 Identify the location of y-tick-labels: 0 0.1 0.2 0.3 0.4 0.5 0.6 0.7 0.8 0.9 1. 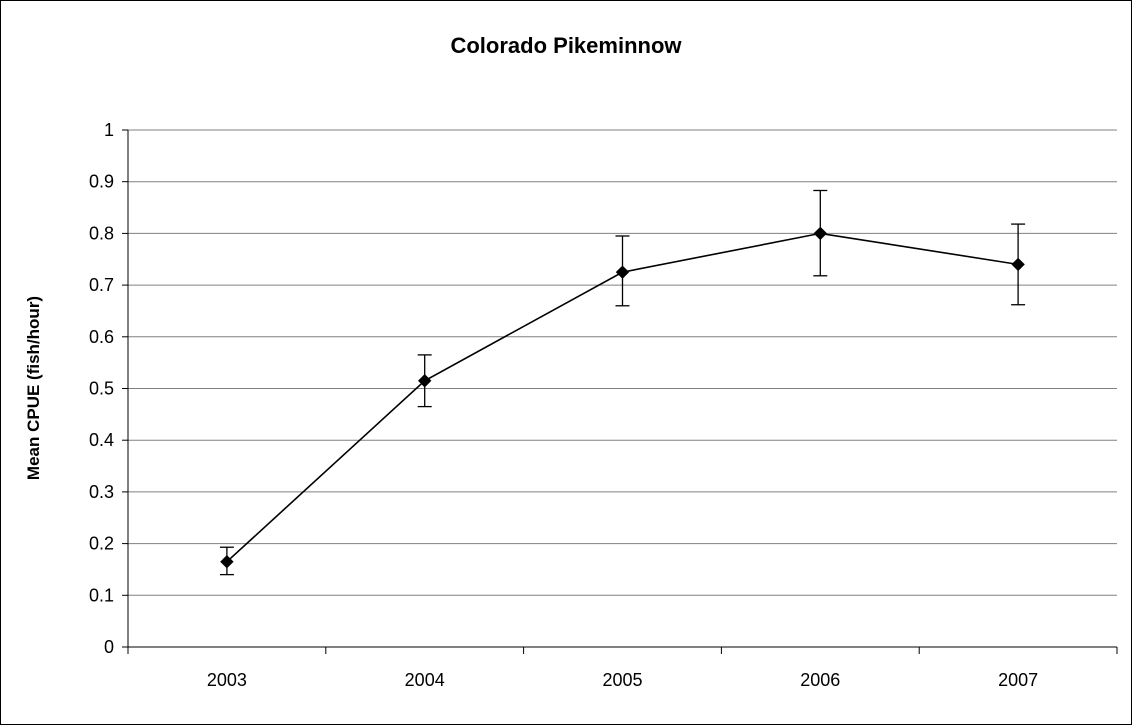
(101, 388).